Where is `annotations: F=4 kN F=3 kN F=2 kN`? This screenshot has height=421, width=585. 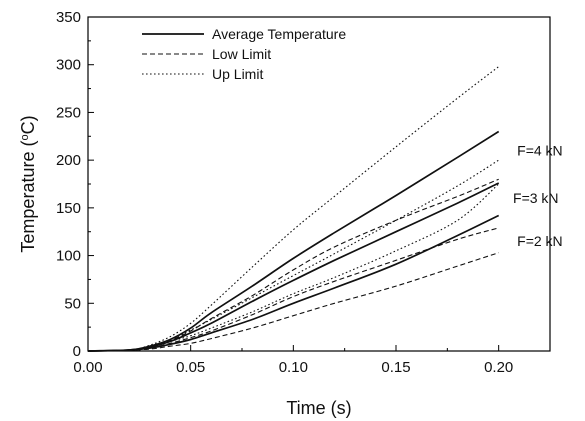
annotations: F=4 kN F=3 kN F=2 kN is located at coordinates (538, 195).